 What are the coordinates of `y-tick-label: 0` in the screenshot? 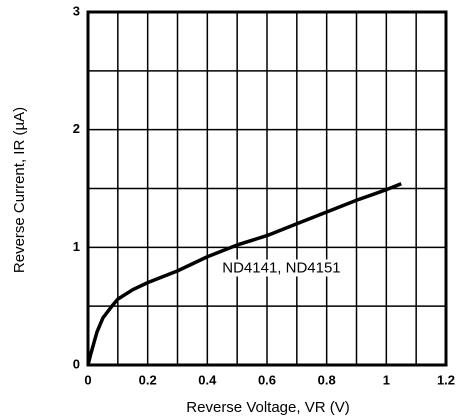 It's located at (76, 363).